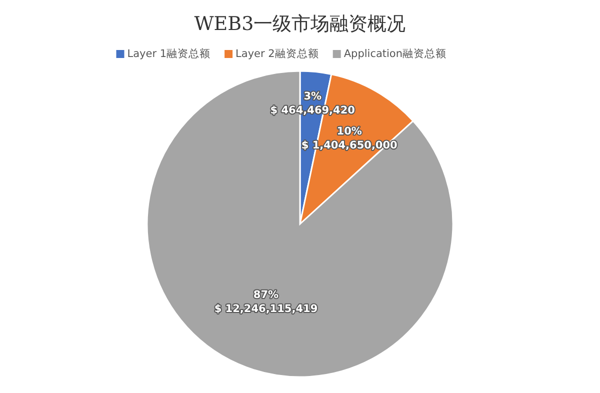 This screenshot has height=393, width=600. What do you see at coordinates (169, 53) in the screenshot?
I see `legend-label: Layer 1融资总额` at bounding box center [169, 53].